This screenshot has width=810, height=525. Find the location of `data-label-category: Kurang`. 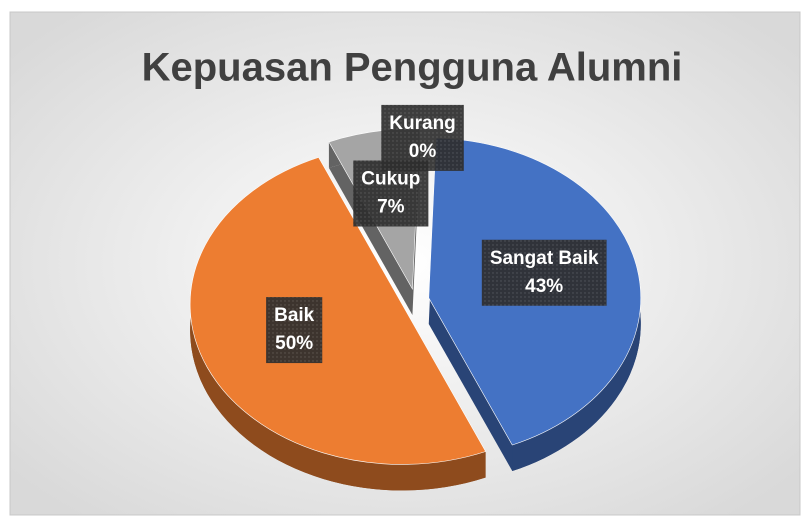

data-label-category: Kurang is located at coordinates (422, 123).